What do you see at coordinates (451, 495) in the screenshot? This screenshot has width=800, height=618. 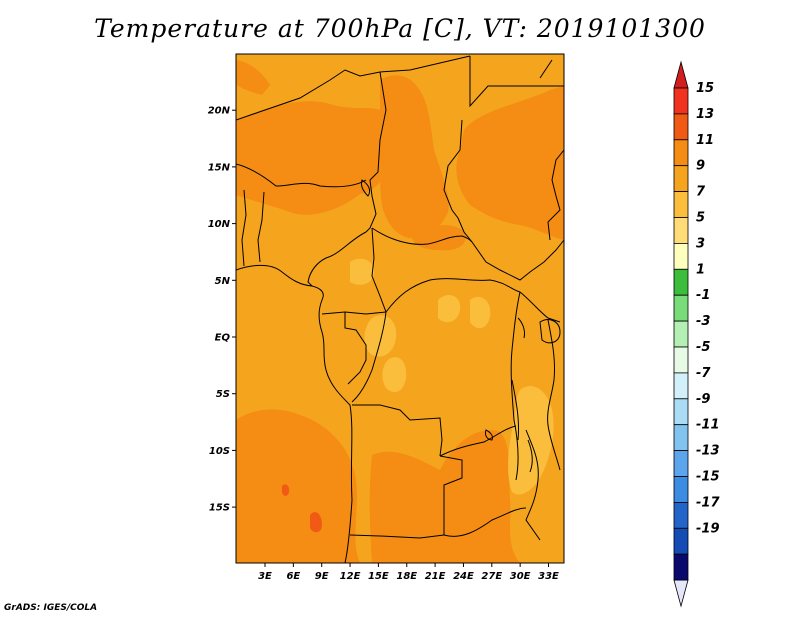 I see `border-angola-zambia` at bounding box center [451, 495].